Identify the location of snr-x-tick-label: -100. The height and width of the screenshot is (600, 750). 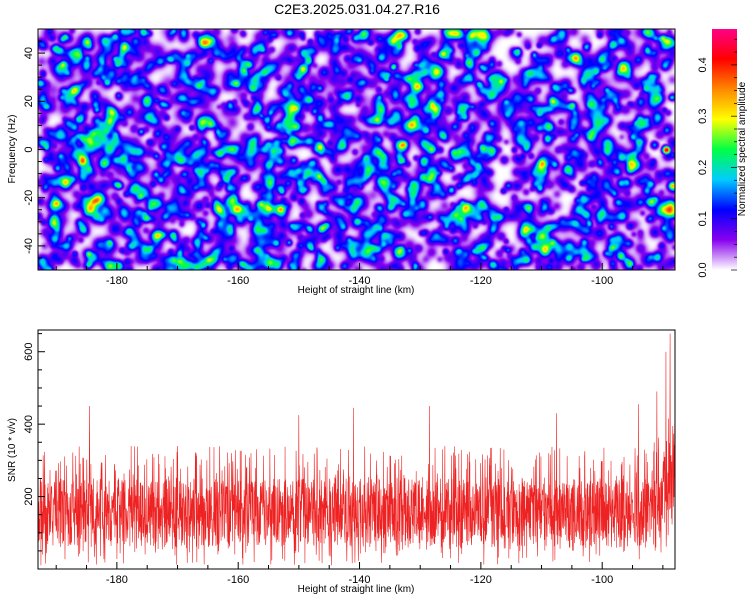
(602, 580).